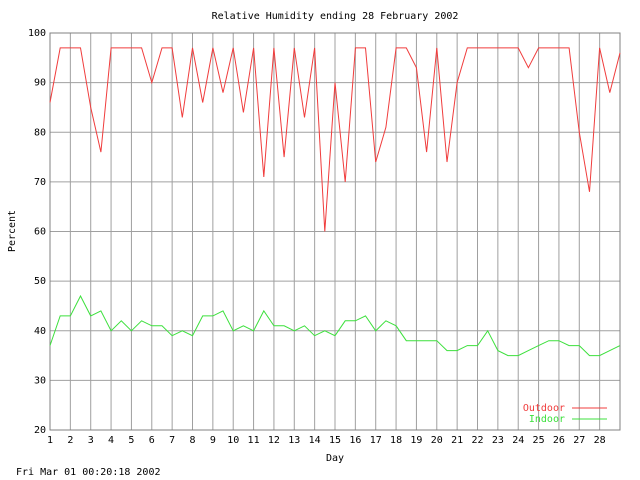 The height and width of the screenshot is (480, 640). Describe the element at coordinates (50, 440) in the screenshot. I see `x-tick-label: 1` at that location.